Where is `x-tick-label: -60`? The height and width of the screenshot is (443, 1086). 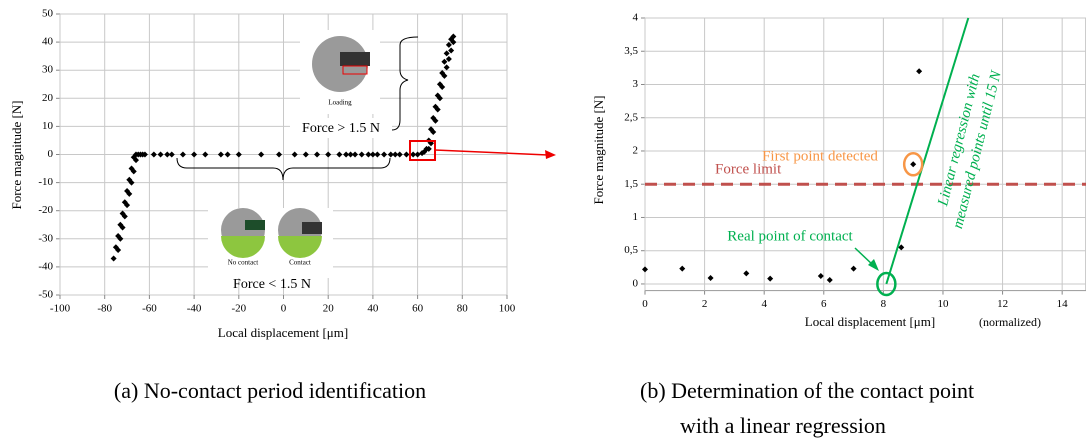
x-tick-label: -60 is located at coordinates (149, 309).